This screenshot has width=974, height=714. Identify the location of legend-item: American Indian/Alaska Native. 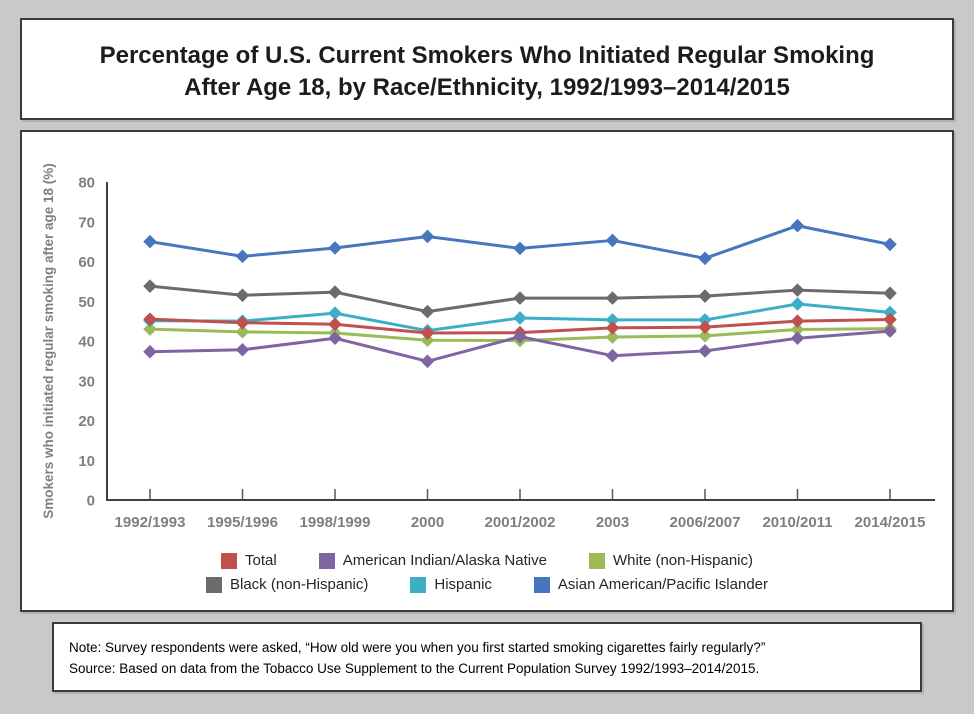
(432, 560).